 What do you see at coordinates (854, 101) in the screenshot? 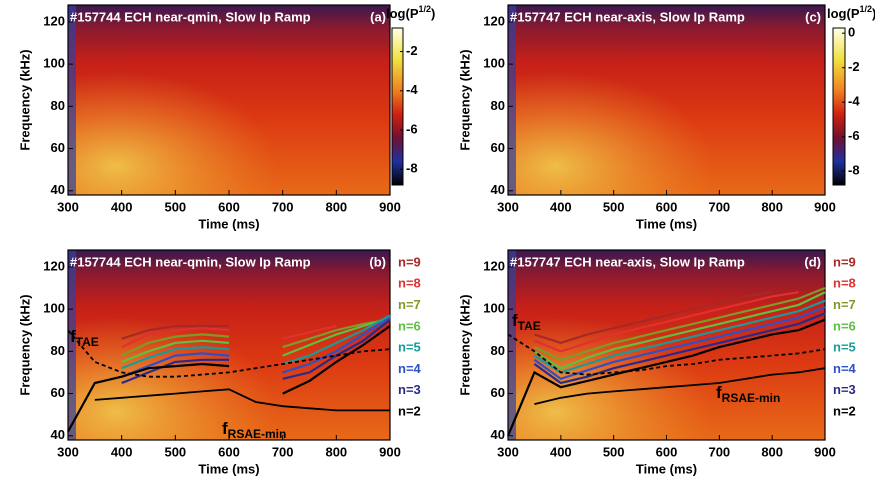
I see `colorbar-tick-label: -4` at bounding box center [854, 101].